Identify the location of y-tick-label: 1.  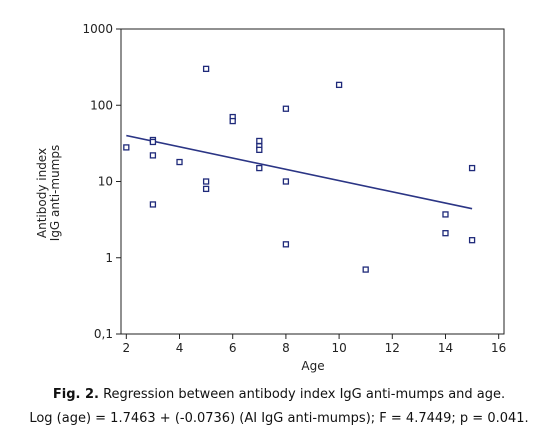
(109, 258).